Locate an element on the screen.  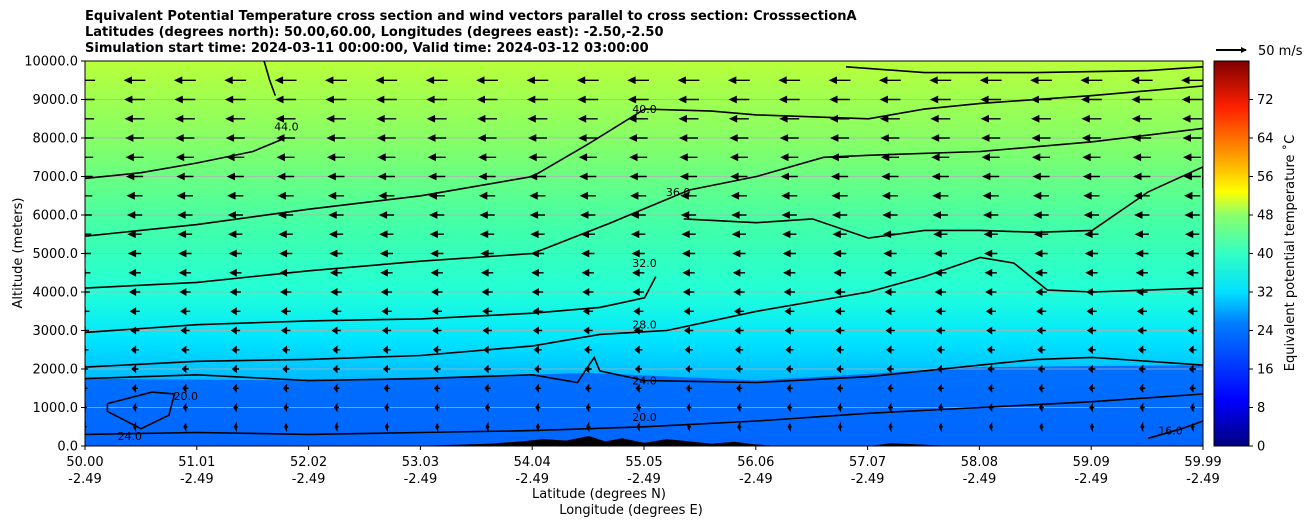
contour-label: 28.0 is located at coordinates (644, 325).